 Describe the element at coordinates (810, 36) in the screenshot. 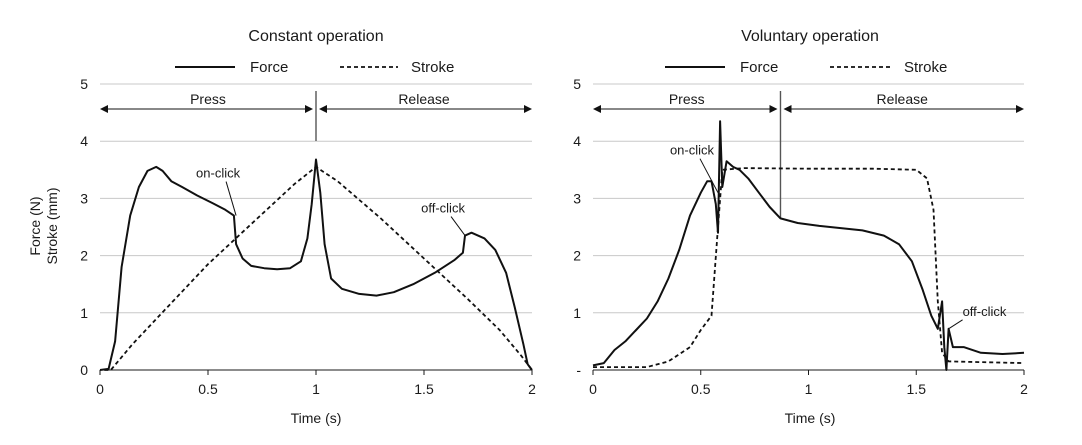

I see `chart-title: Voluntary operation` at that location.